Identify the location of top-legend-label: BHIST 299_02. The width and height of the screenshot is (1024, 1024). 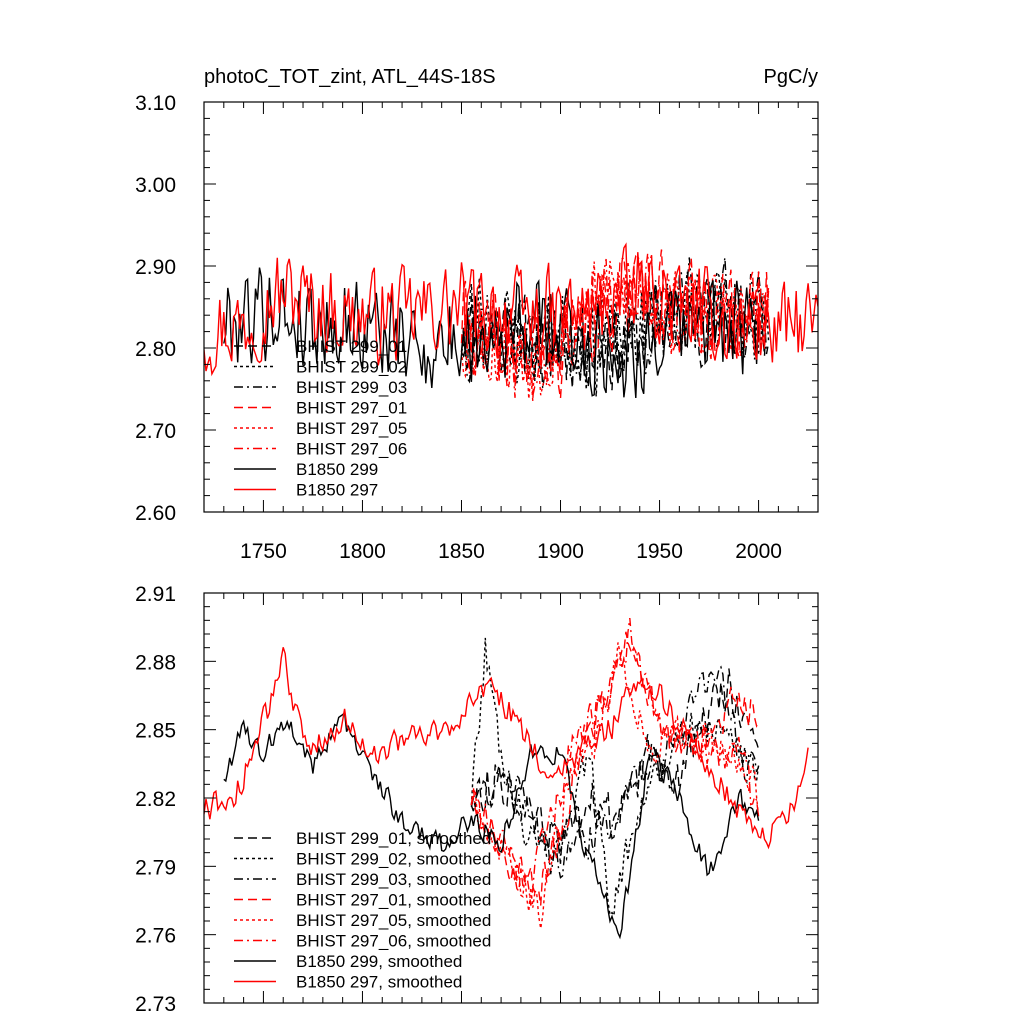
(351, 367).